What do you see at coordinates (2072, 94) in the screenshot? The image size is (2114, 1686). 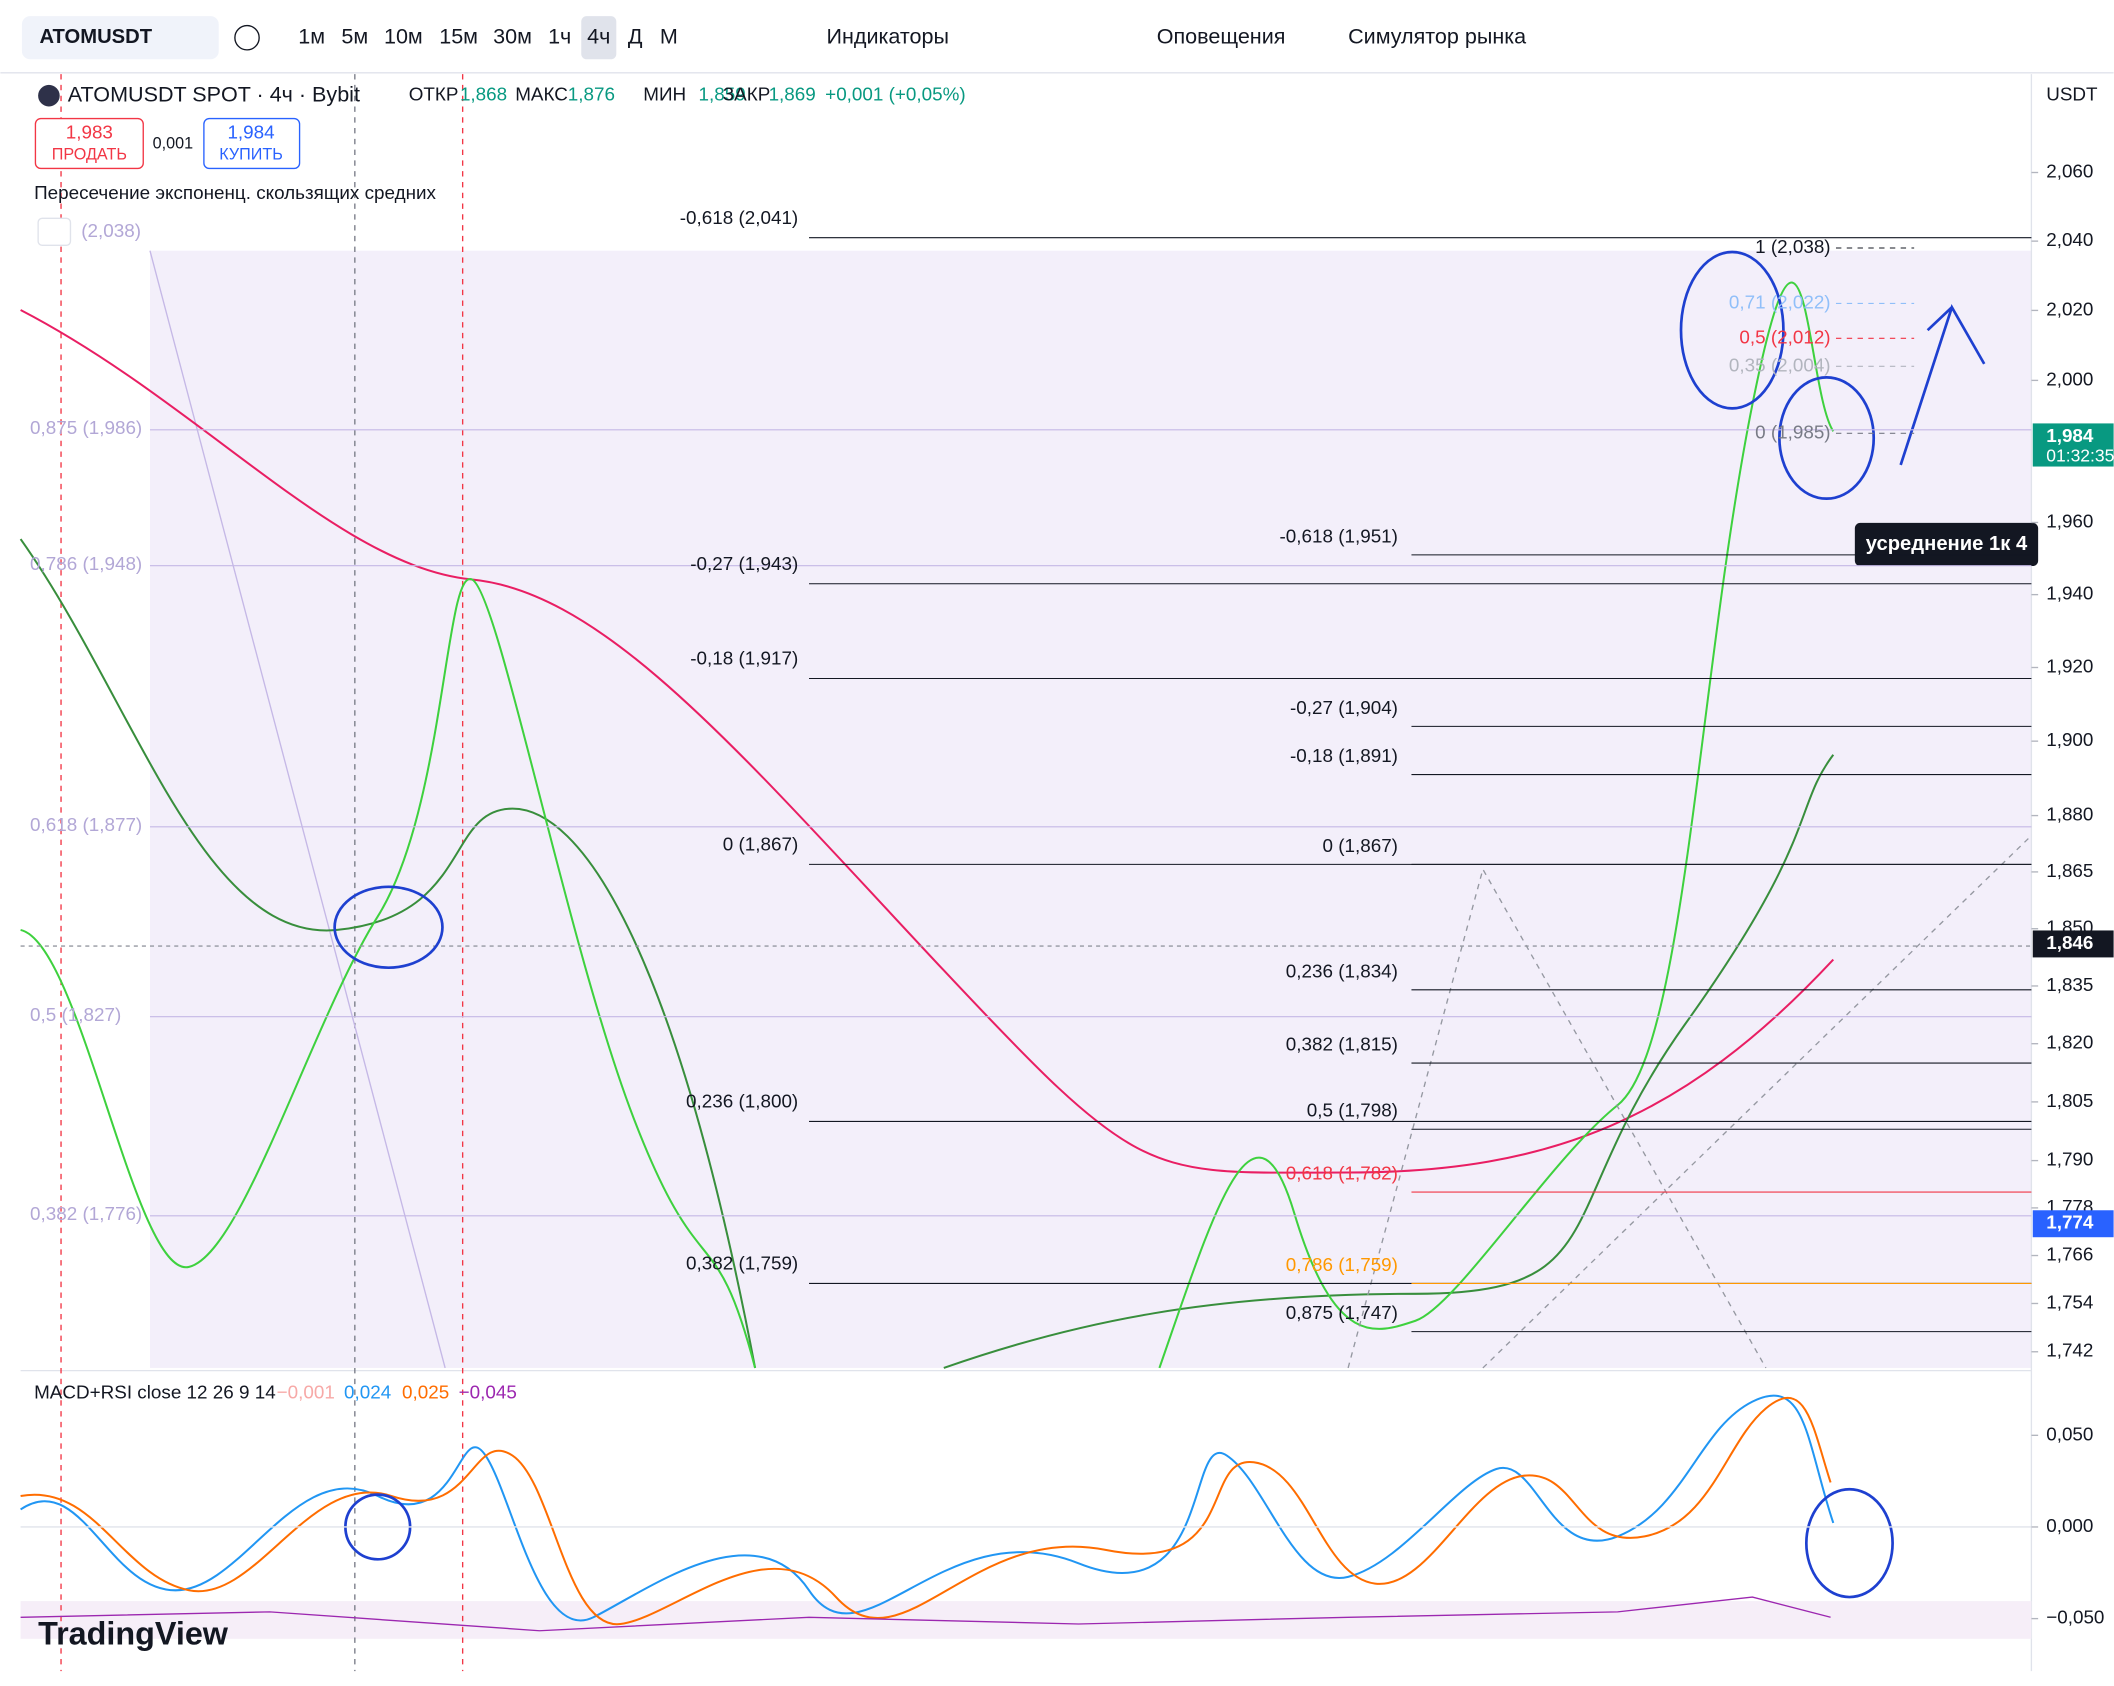 I see `currency: USDT` at bounding box center [2072, 94].